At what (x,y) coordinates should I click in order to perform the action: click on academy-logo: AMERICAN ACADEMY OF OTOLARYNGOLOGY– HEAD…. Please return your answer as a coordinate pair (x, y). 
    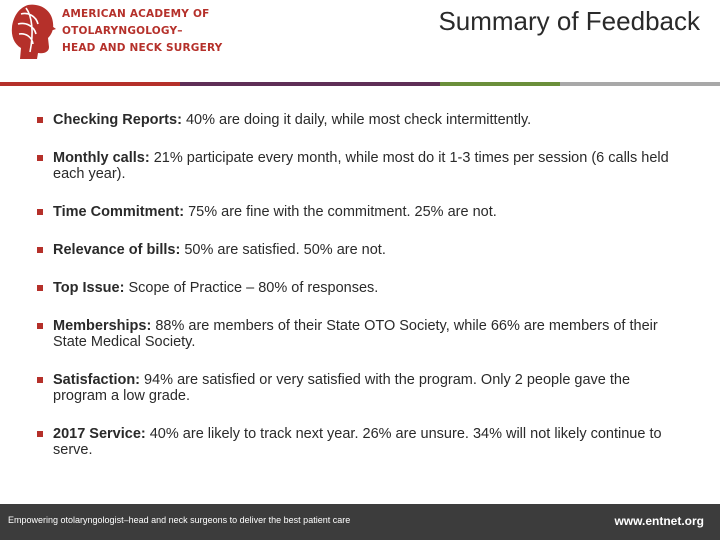
    Looking at the image, I should click on (115, 33).